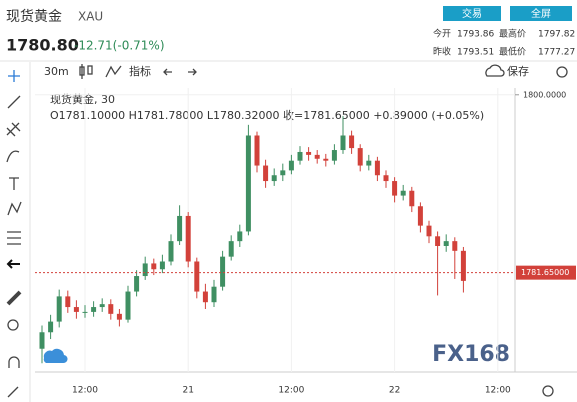 The image size is (577, 402). What do you see at coordinates (90, 17) in the screenshot?
I see `symbol: XAU` at bounding box center [90, 17].